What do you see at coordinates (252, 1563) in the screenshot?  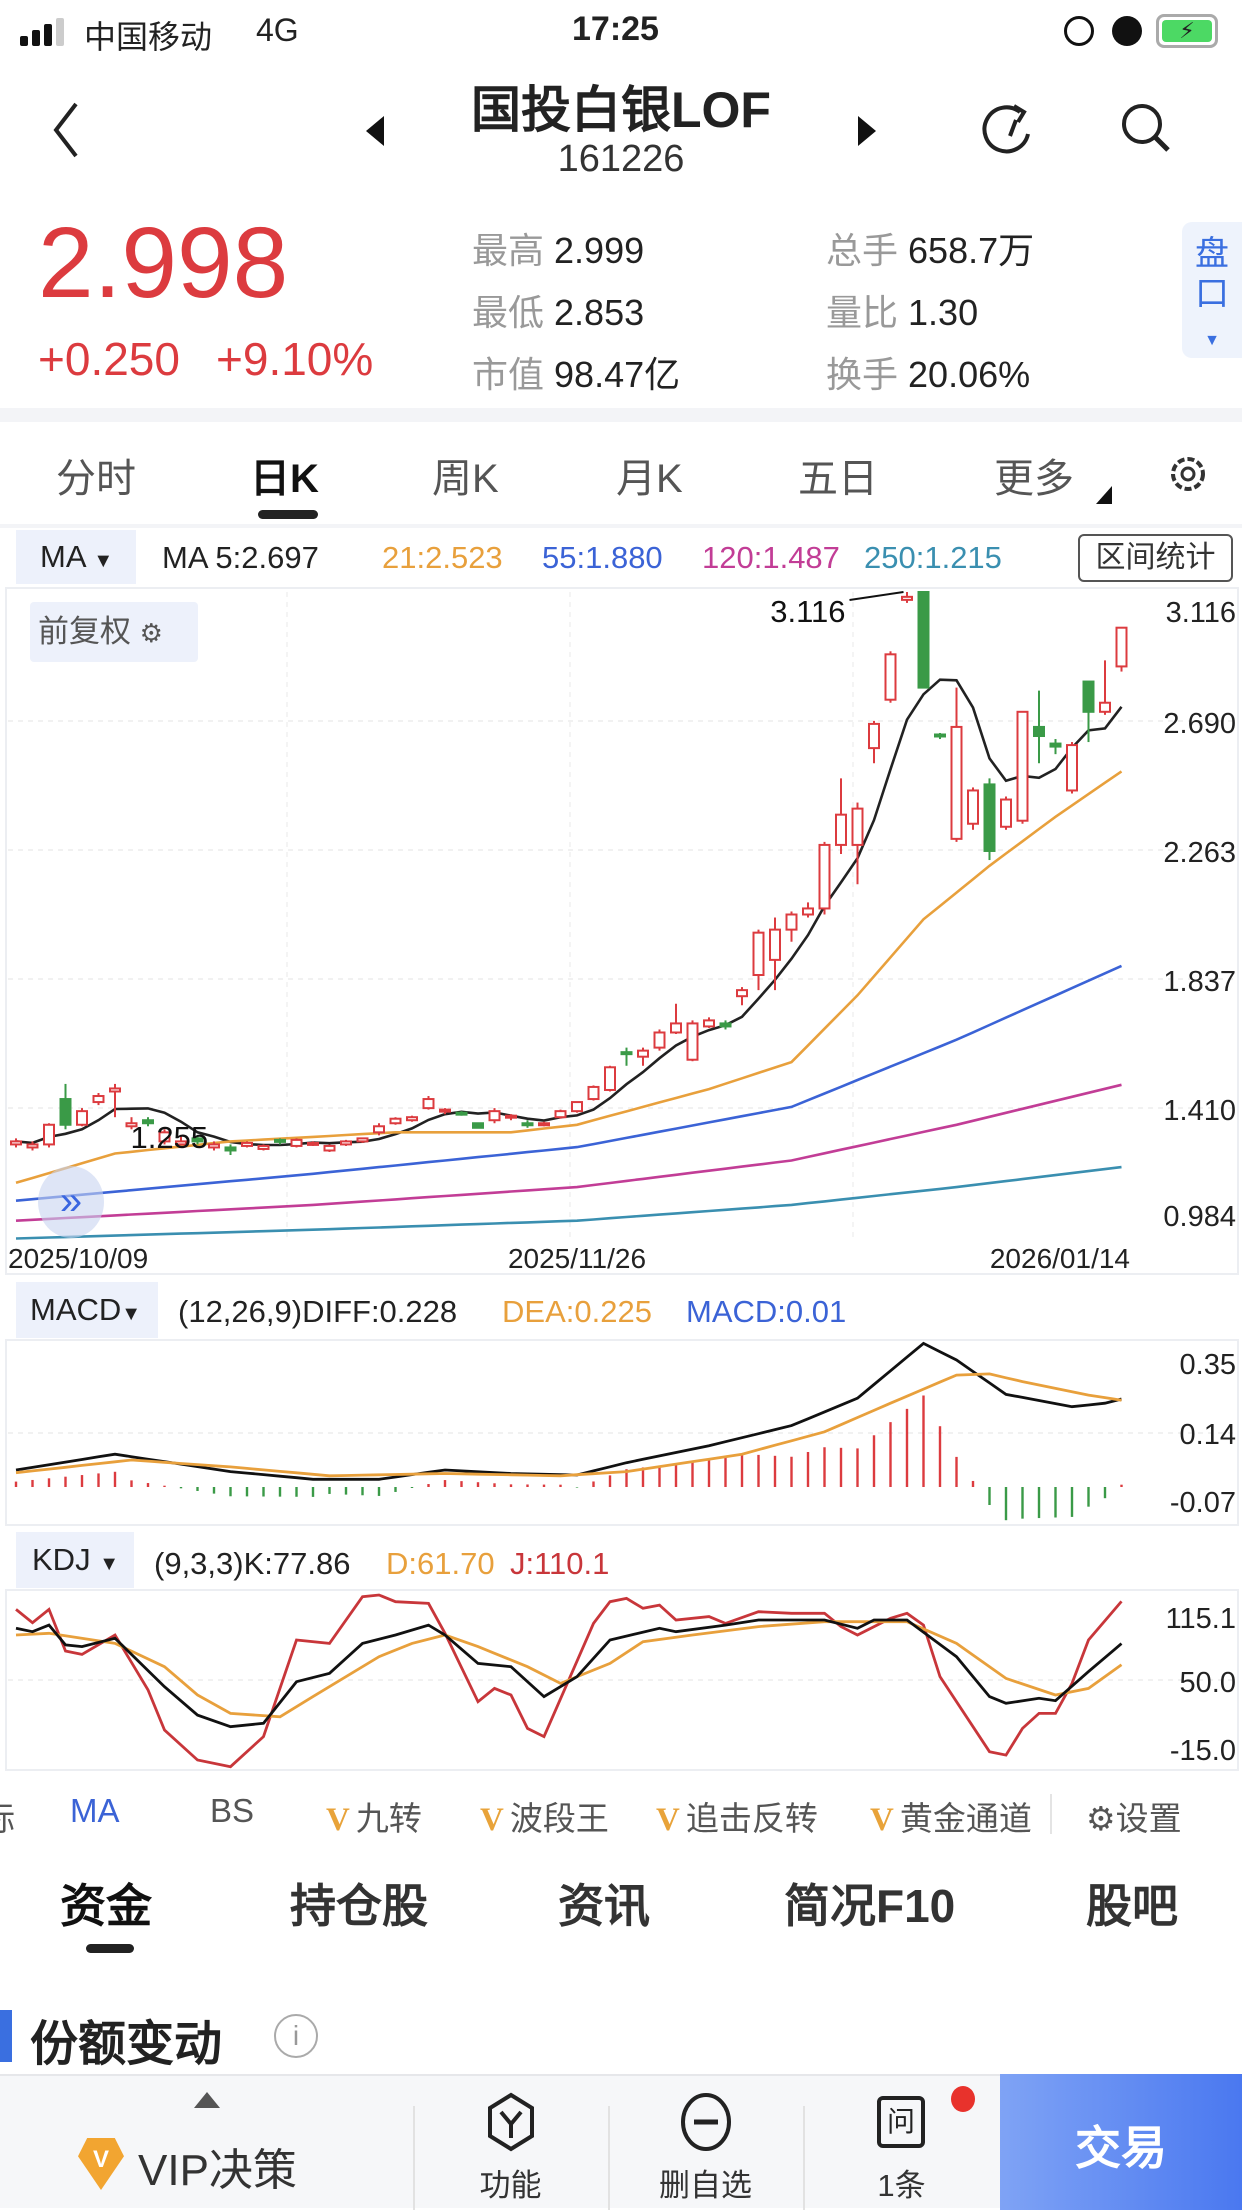 I see `kdj-k: (9,3,3)K:77.86` at bounding box center [252, 1563].